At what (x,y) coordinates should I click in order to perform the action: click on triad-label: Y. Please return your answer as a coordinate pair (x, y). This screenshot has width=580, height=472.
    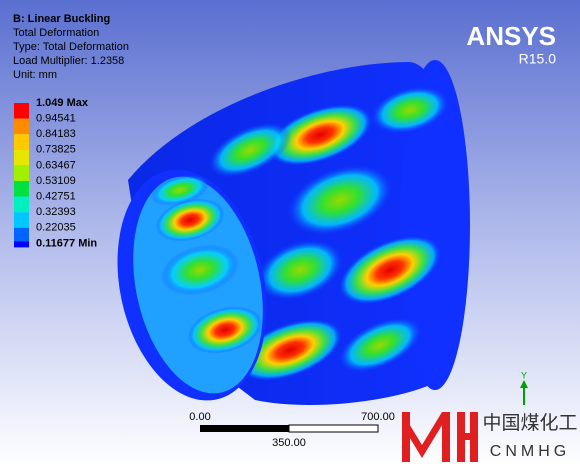
    Looking at the image, I should click on (524, 375).